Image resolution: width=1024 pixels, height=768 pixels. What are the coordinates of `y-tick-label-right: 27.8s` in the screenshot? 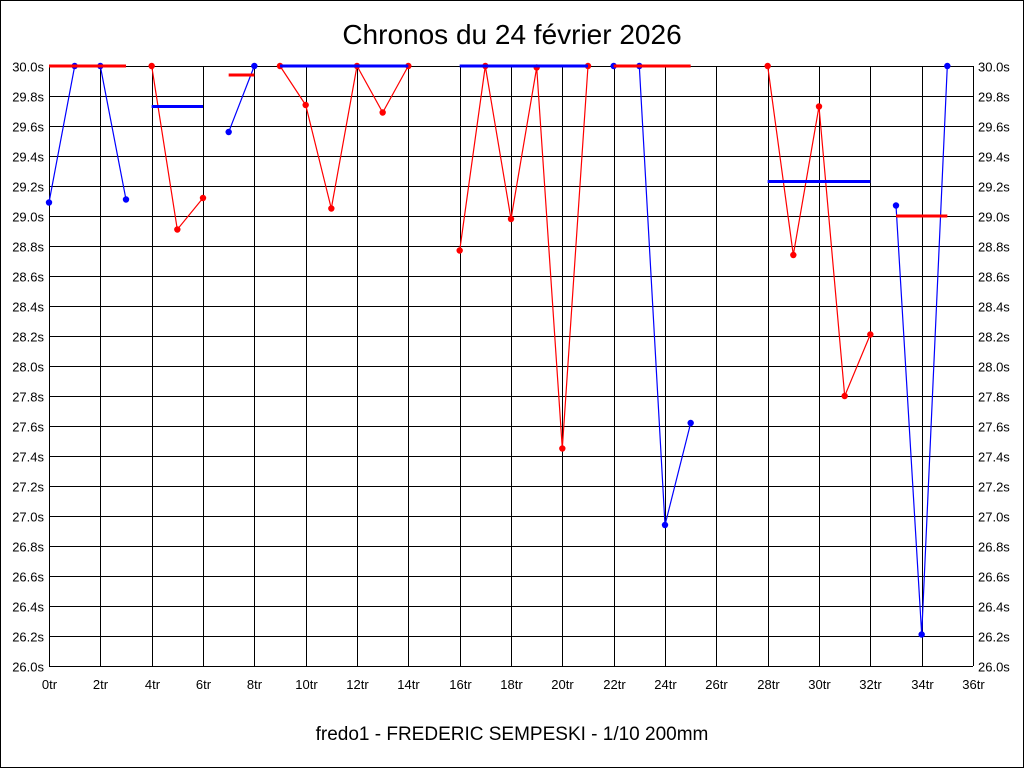 It's located at (994, 397).